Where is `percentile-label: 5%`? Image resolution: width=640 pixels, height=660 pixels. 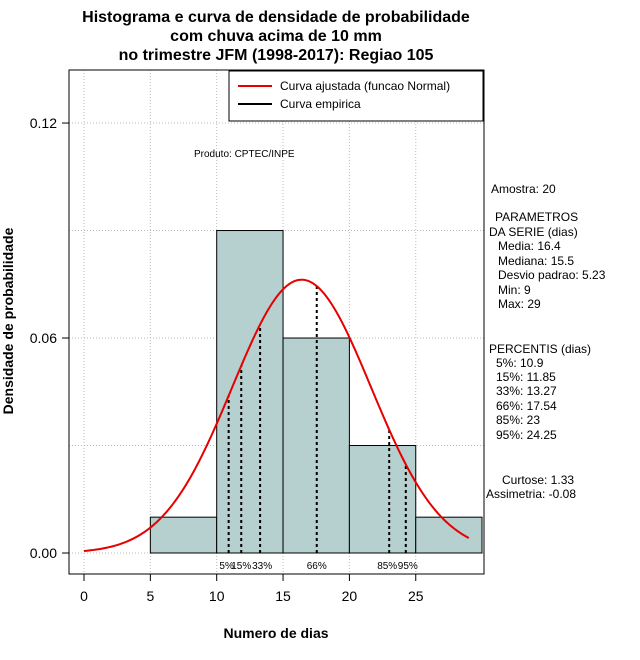 percentile-label: 5% is located at coordinates (226, 566).